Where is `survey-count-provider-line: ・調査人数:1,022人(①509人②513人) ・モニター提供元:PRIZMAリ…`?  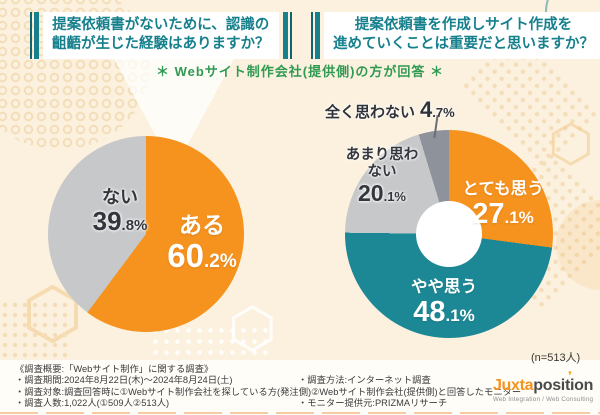 survey-count-provider-line: ・調査人数:1,022人(①509人②513人) ・モニター提供元:PRIZMAリ… is located at coordinates (268, 403).